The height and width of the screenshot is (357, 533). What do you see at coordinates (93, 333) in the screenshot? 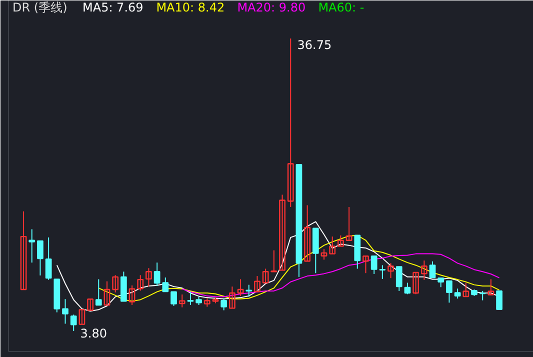
I see `annotation: 3.80` at bounding box center [93, 333].